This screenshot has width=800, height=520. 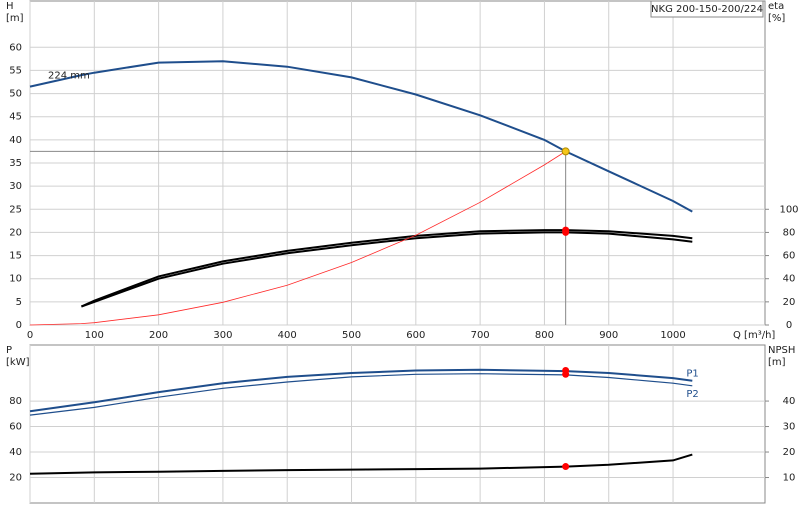 I want to click on x-tick-label: 600, so click(x=415, y=335).